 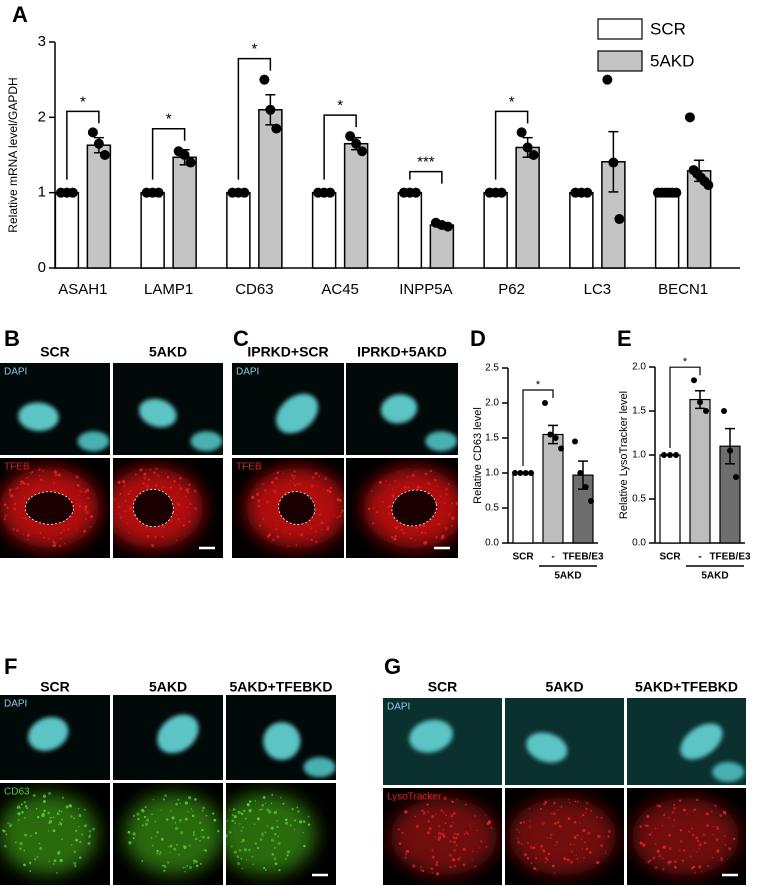 What do you see at coordinates (168, 769) in the screenshot?
I see `image-panel-f: F SCR DAPI CD63 5AKD 5AKD+TFEBKD` at bounding box center [168, 769].